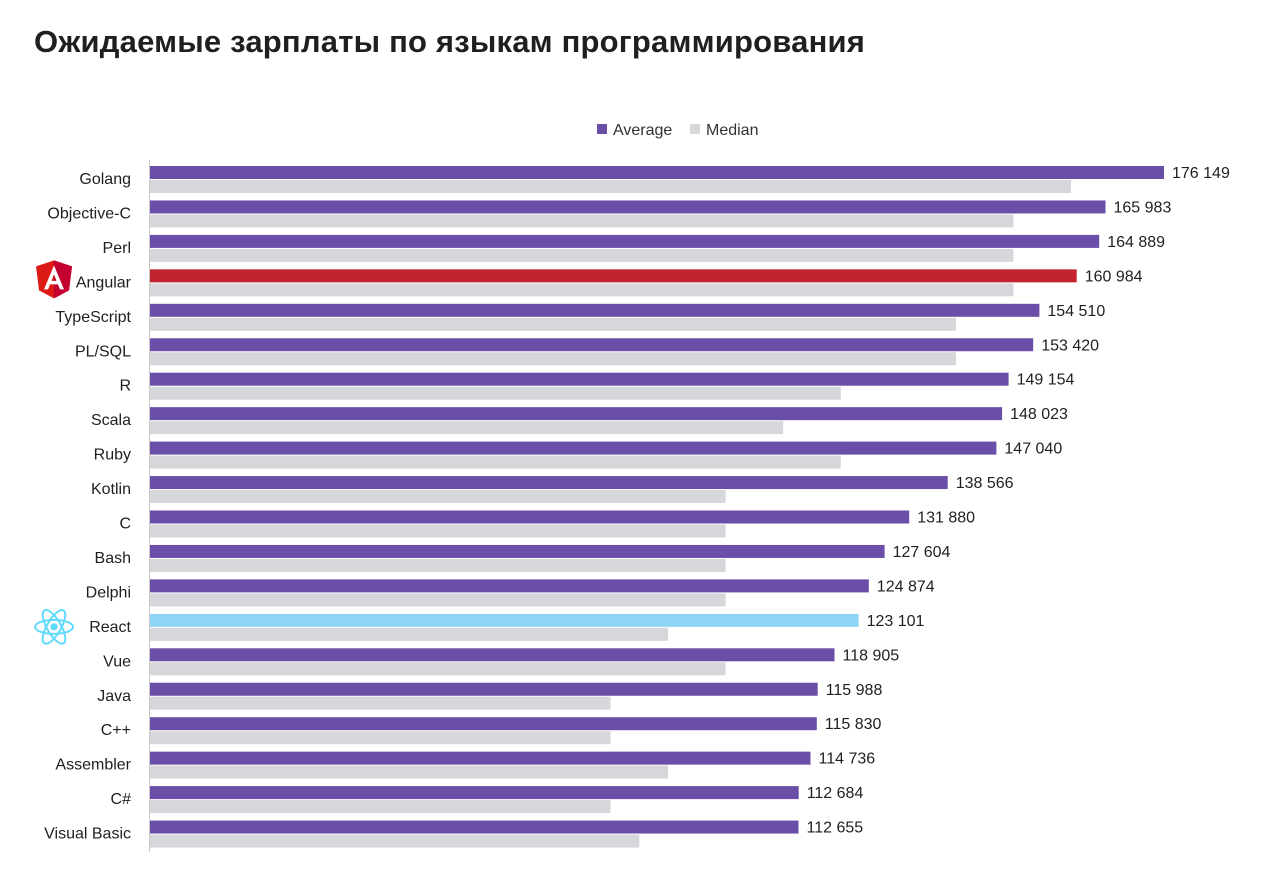  Describe the element at coordinates (111, 489) in the screenshot. I see `category-label-kotlin: Kotlin` at that location.